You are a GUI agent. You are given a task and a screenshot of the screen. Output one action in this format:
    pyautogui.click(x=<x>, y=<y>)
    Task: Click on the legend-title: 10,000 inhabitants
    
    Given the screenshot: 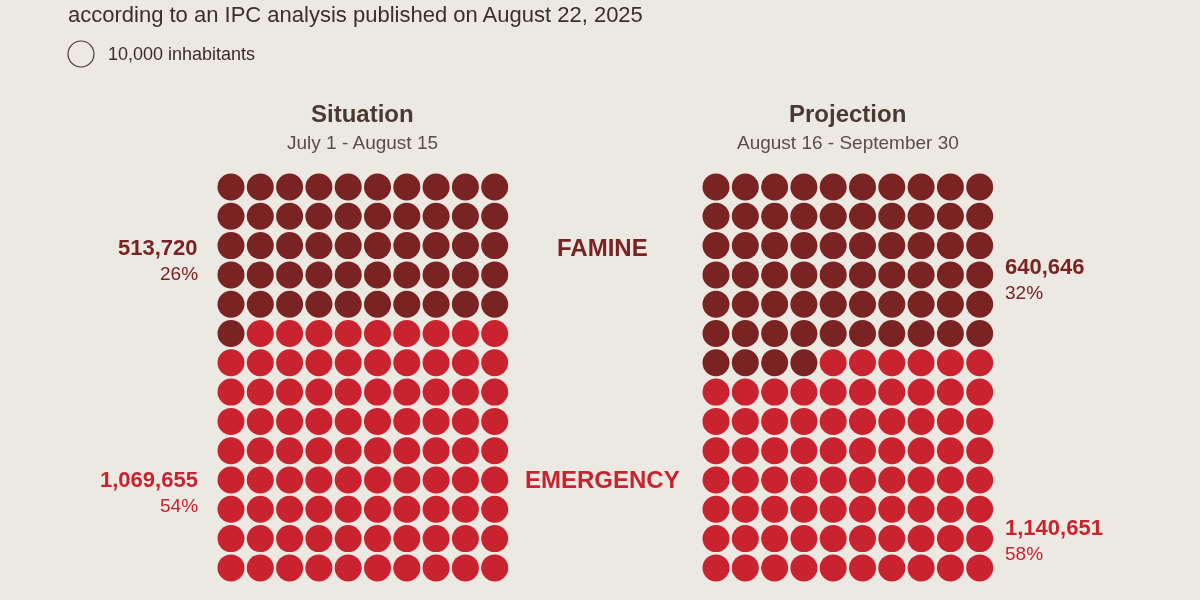 What is the action you would take?
    pyautogui.click(x=182, y=54)
    